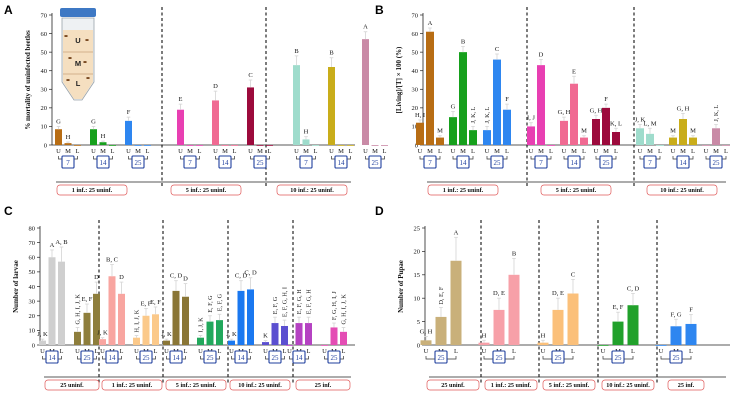  Describe the element at coordinates (464, 163) in the screenshot. I see `day-label: 14` at that location.